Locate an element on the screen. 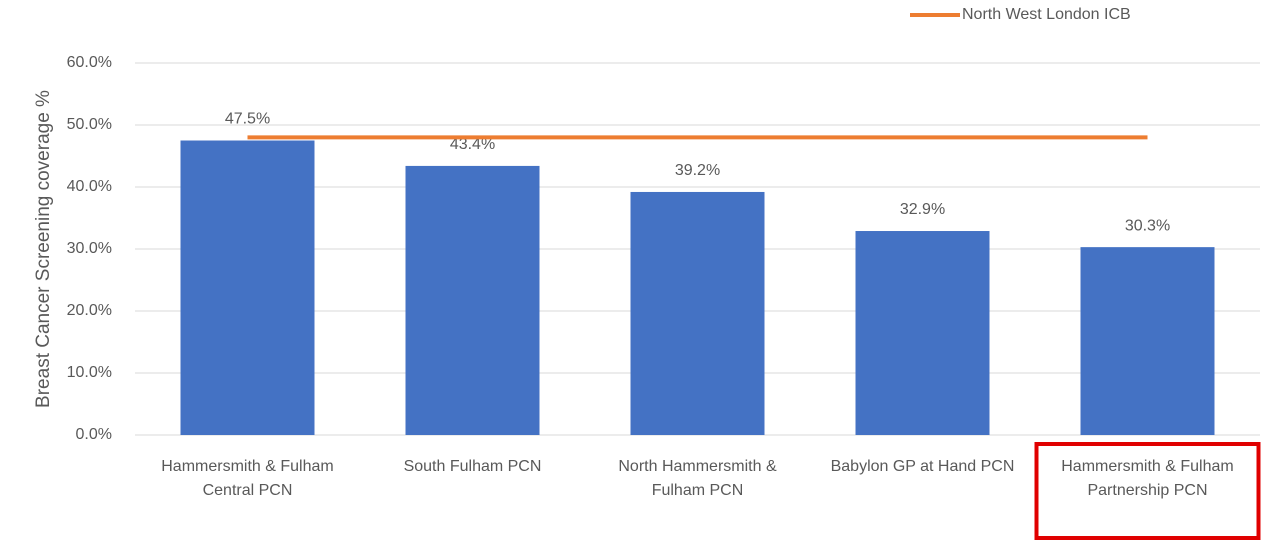 This screenshot has height=542, width=1261. x-tick-label-box: Babylon GP at Hand PCN is located at coordinates (922, 466).